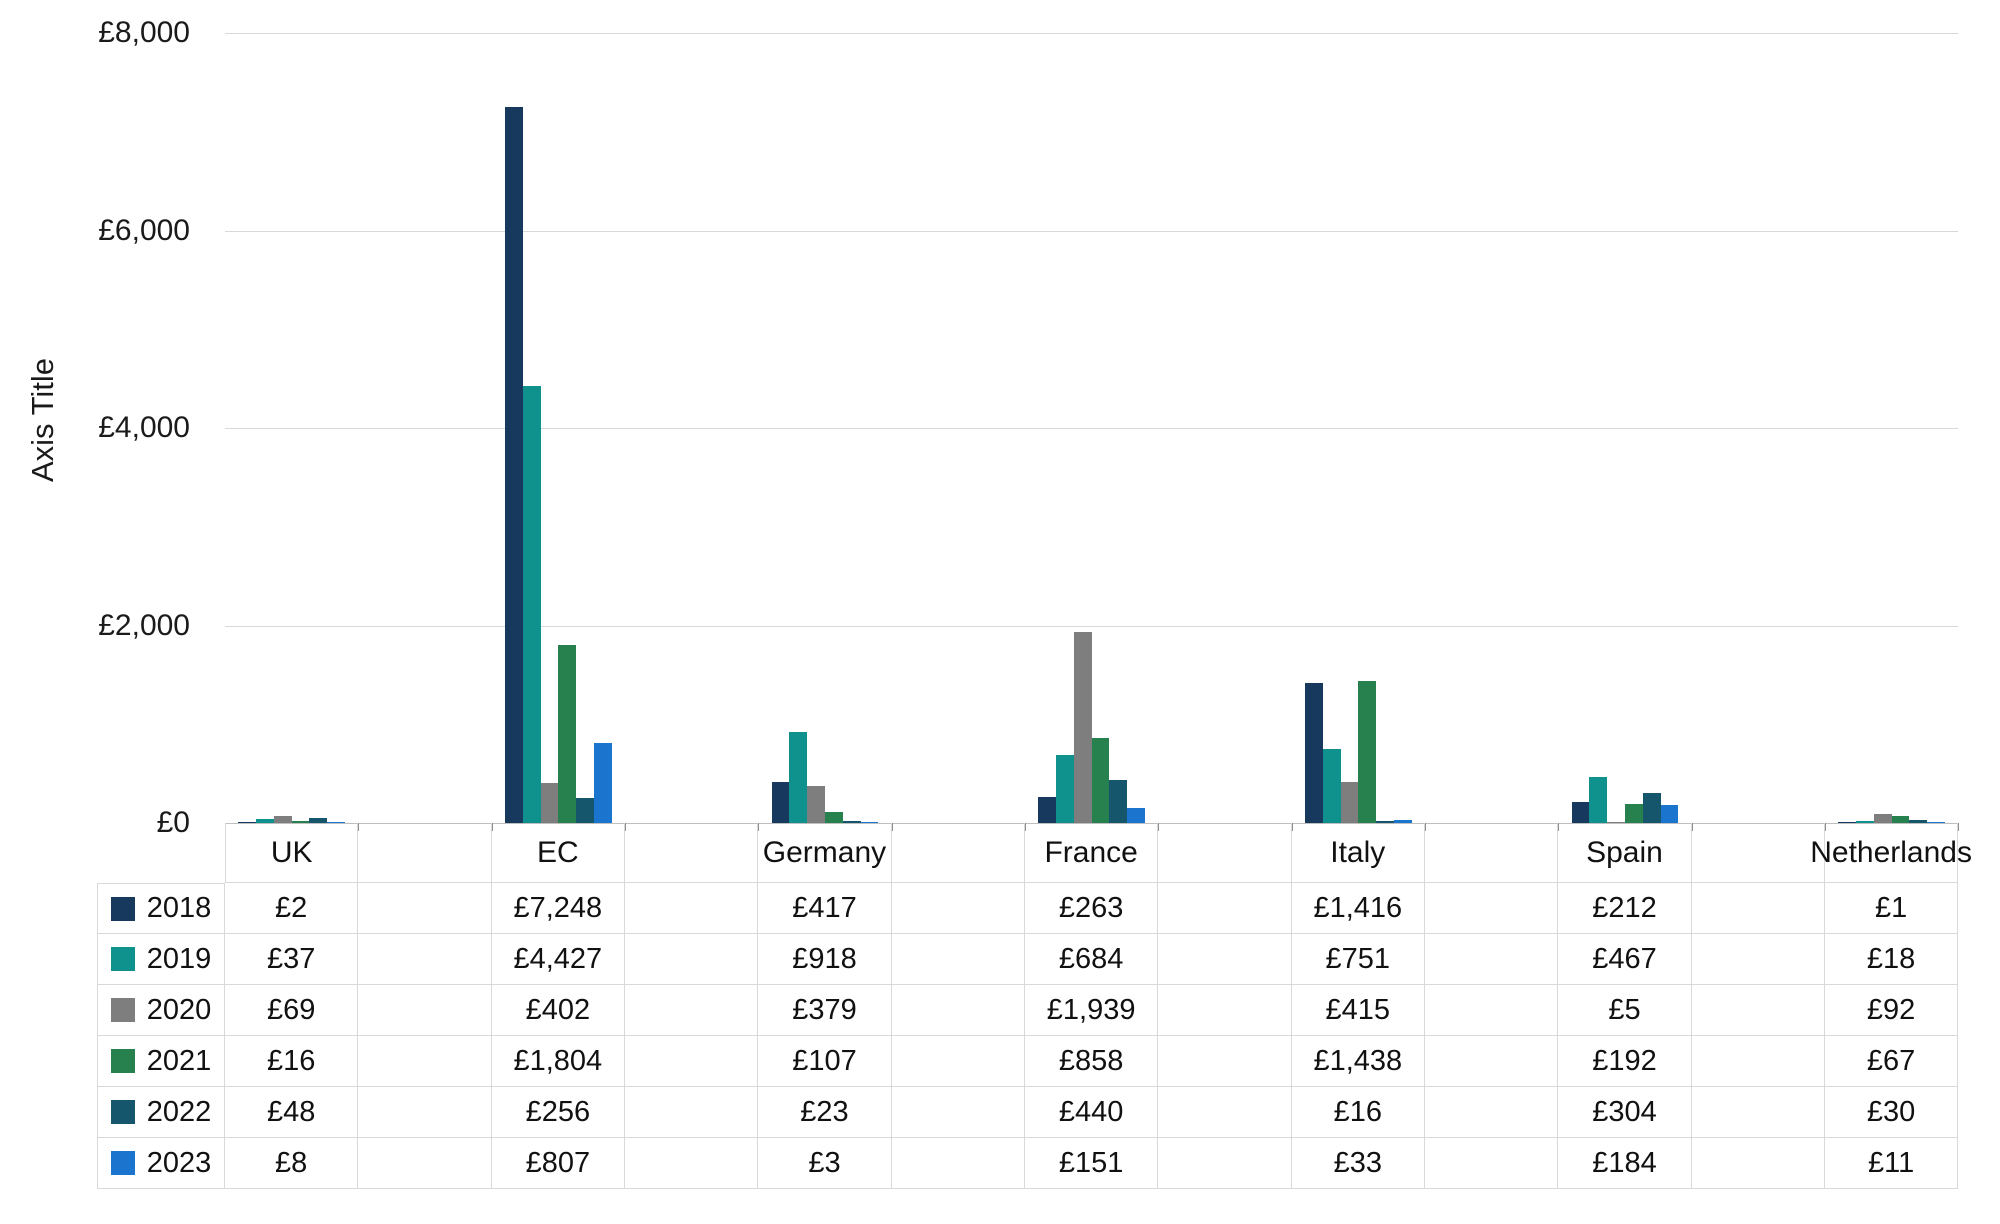 The width and height of the screenshot is (2000, 1224). I want to click on bar-2023-EC, so click(602, 783).